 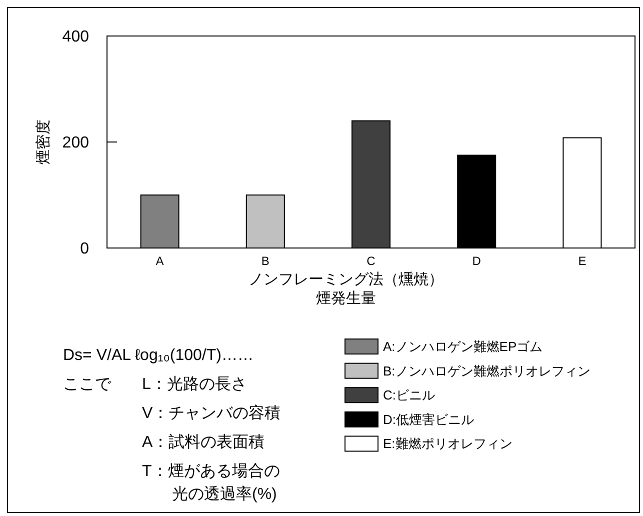 I want to click on y-axis-title: 煙密度, so click(x=43, y=142).